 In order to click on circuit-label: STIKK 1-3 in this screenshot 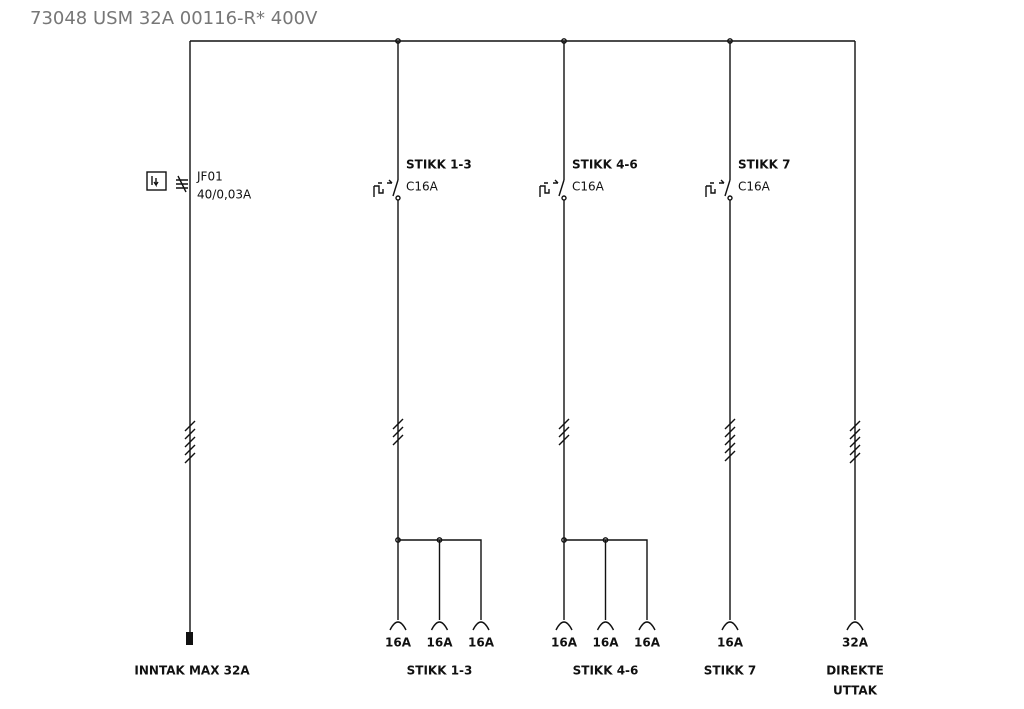, I will do `click(440, 671)`.